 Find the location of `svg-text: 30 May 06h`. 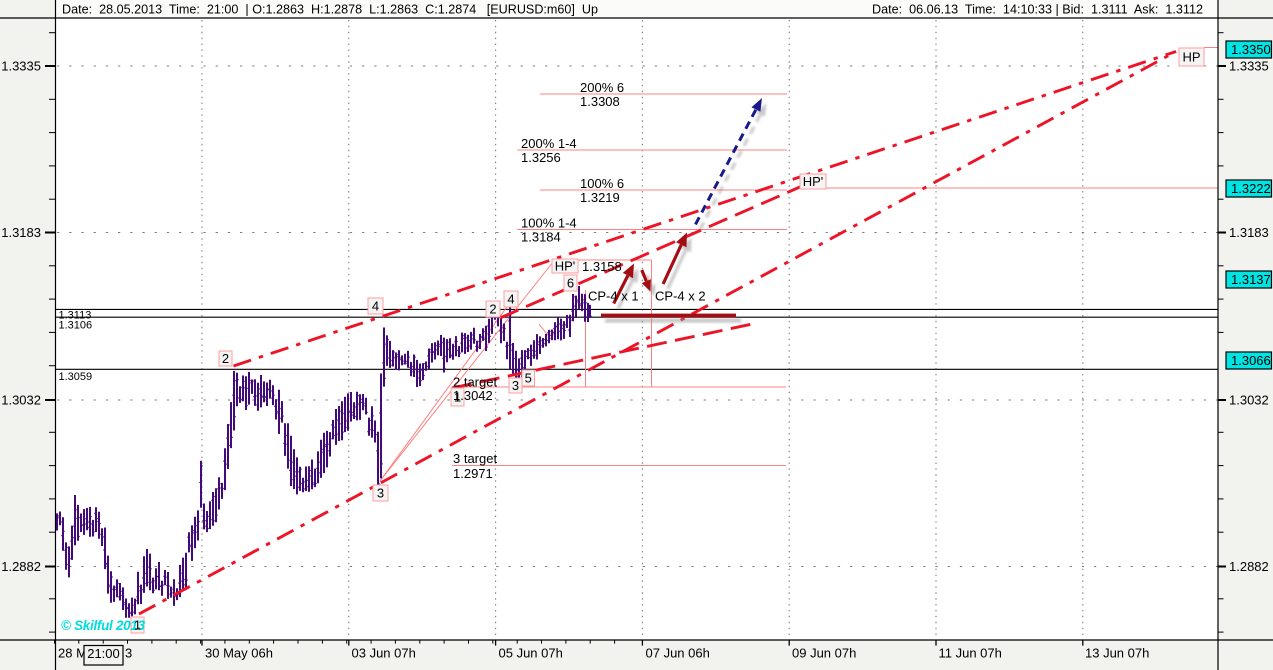

svg-text: 30 May 06h is located at coordinates (239, 653).